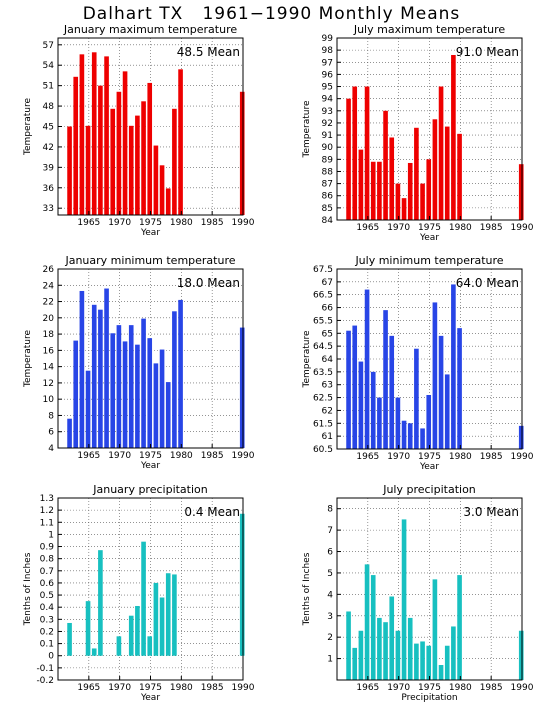 The width and height of the screenshot is (543, 711). What do you see at coordinates (327, 185) in the screenshot?
I see `y-tick-label: 87` at bounding box center [327, 185].